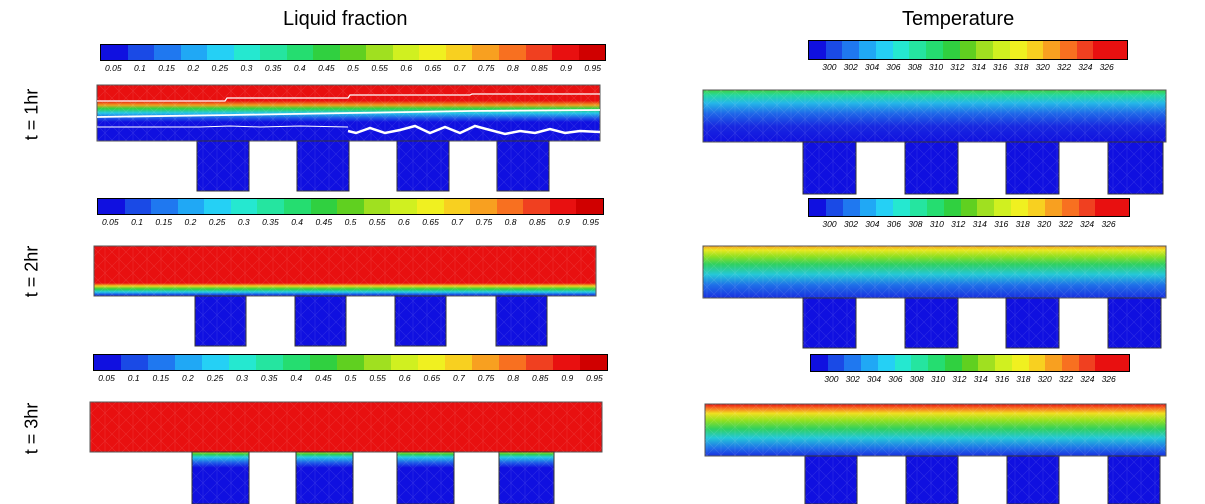 This screenshot has width=1205, height=504. Describe the element at coordinates (345, 19) in the screenshot. I see `liquid-fraction-title: Liquid fraction` at that location.